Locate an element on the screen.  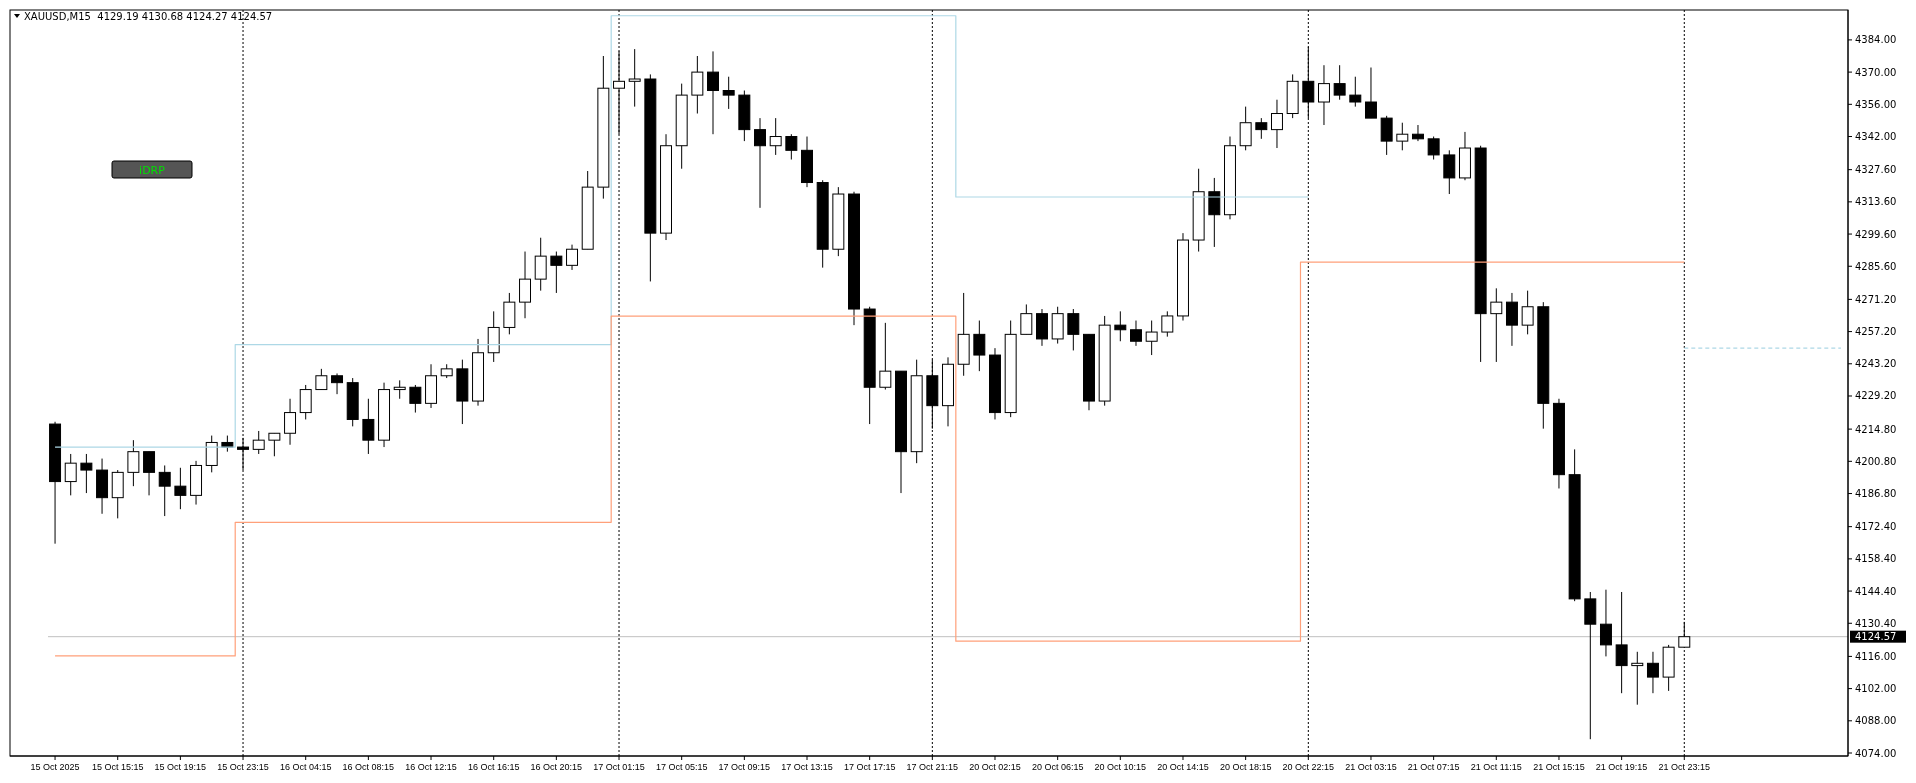
x-tick-label: 20 Oct 10:15 is located at coordinates (1120, 767).